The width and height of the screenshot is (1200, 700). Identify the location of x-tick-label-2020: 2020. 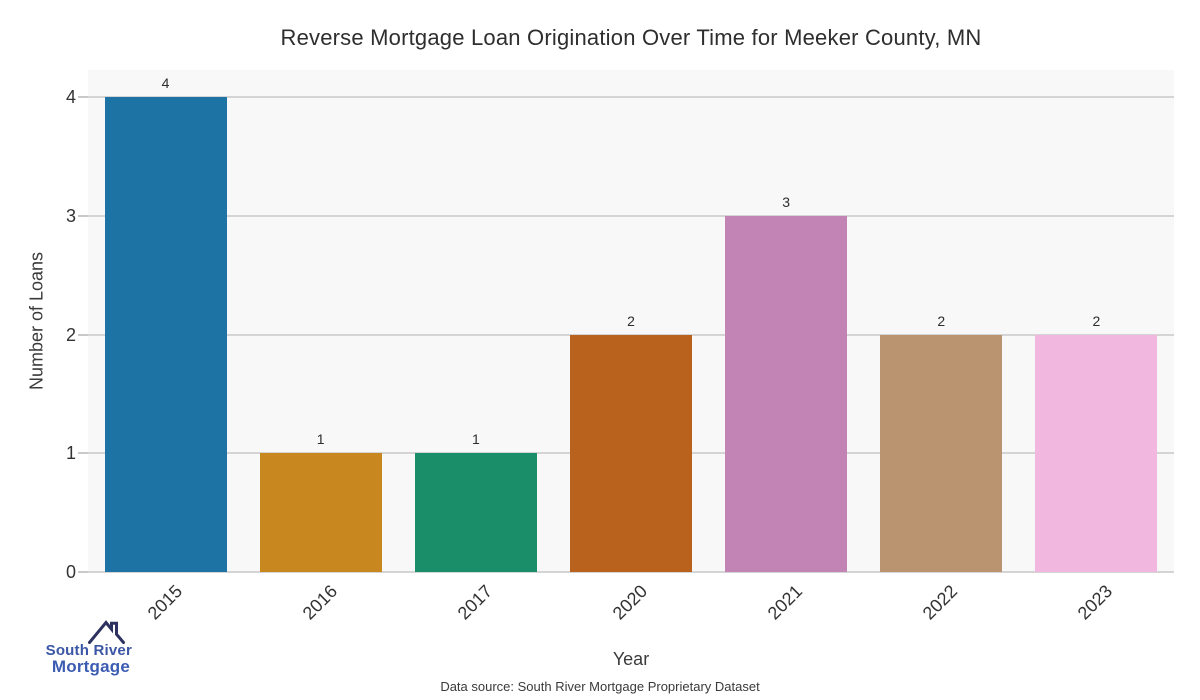
(630, 602).